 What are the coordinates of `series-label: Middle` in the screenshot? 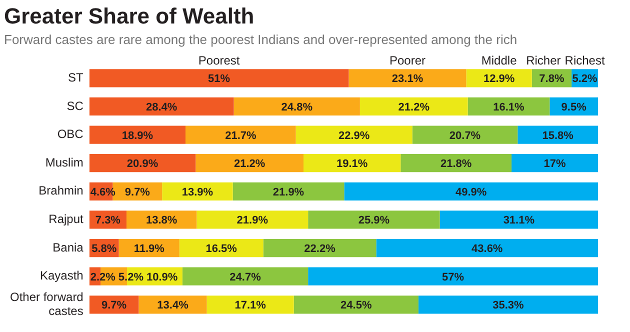 It's located at (499, 60).